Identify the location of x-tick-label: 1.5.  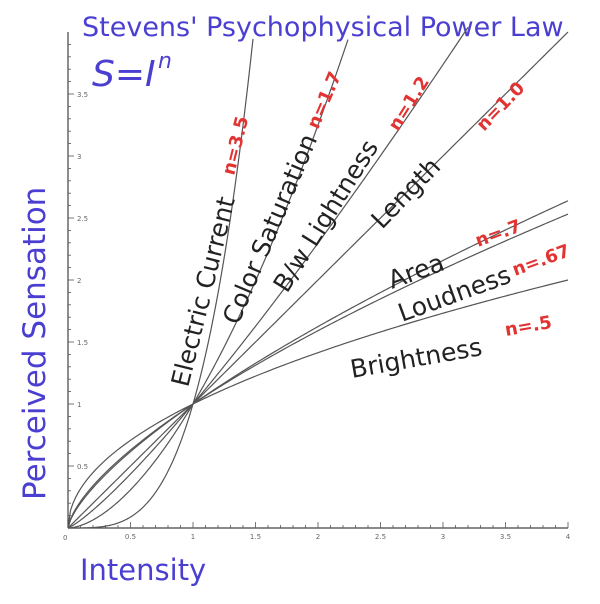
(255, 537).